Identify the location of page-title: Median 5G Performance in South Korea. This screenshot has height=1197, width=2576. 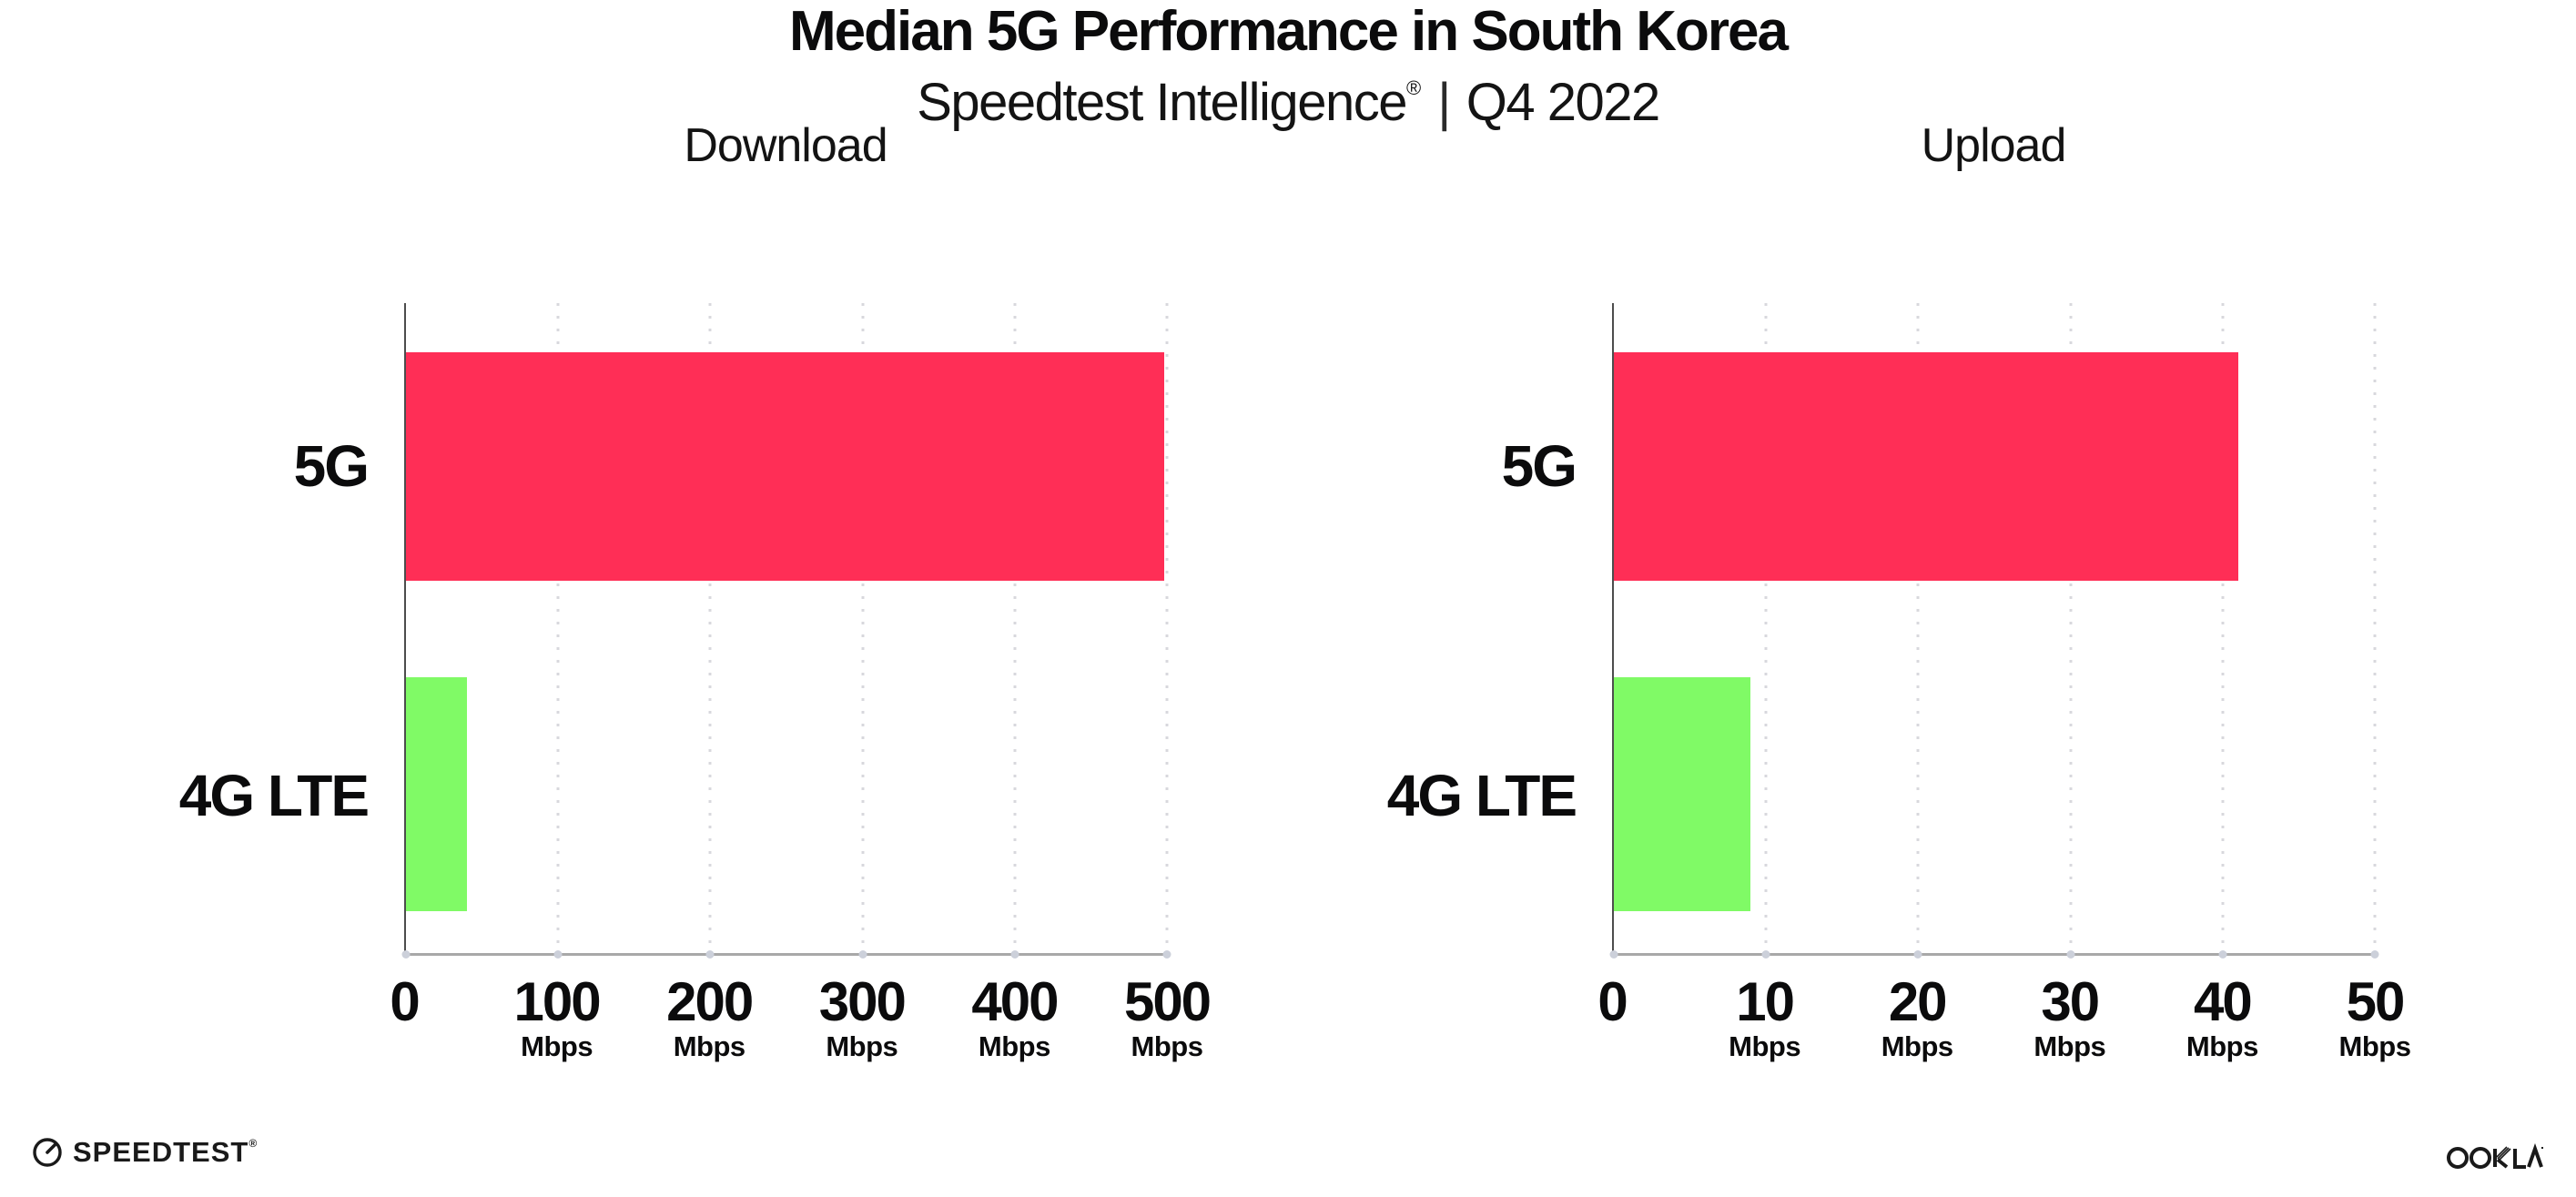
(1289, 32).